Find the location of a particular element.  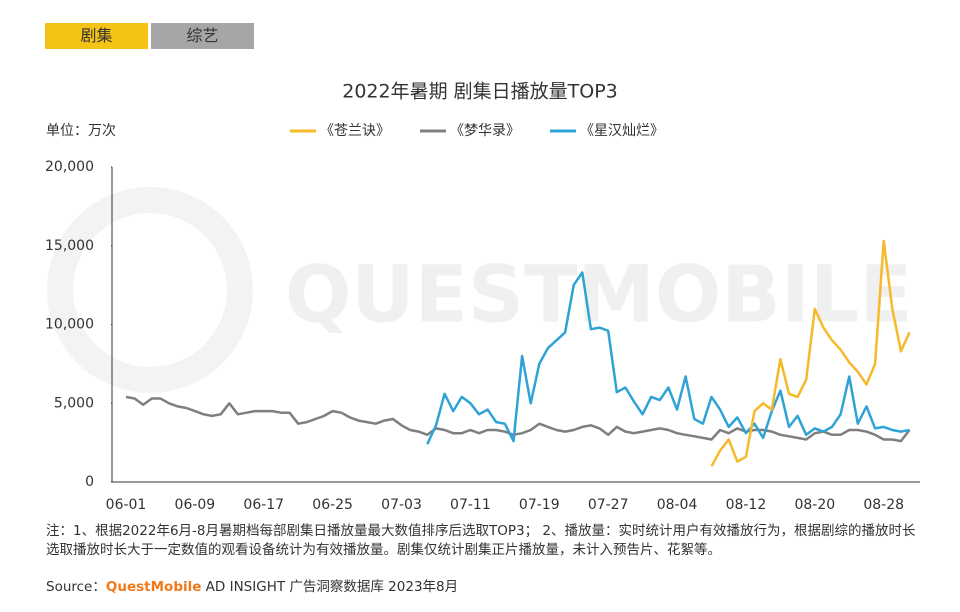

tab: 剧集 is located at coordinates (96, 36).